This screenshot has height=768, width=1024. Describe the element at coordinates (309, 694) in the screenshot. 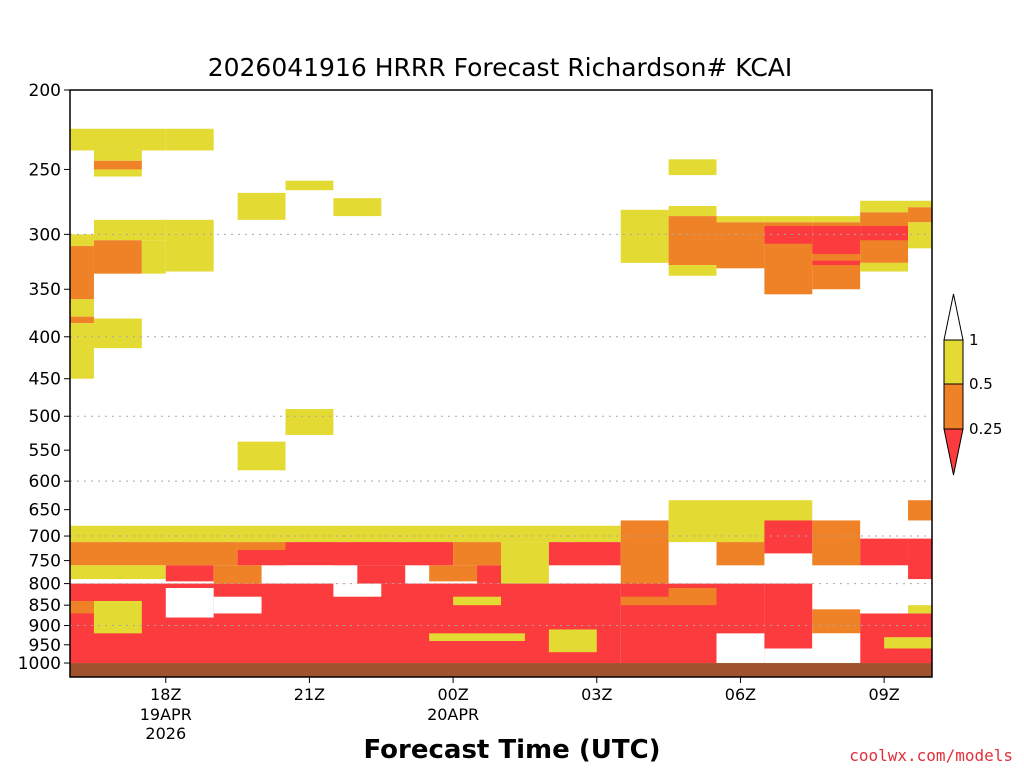

I see `x-tick-label-1: 21Z` at that location.